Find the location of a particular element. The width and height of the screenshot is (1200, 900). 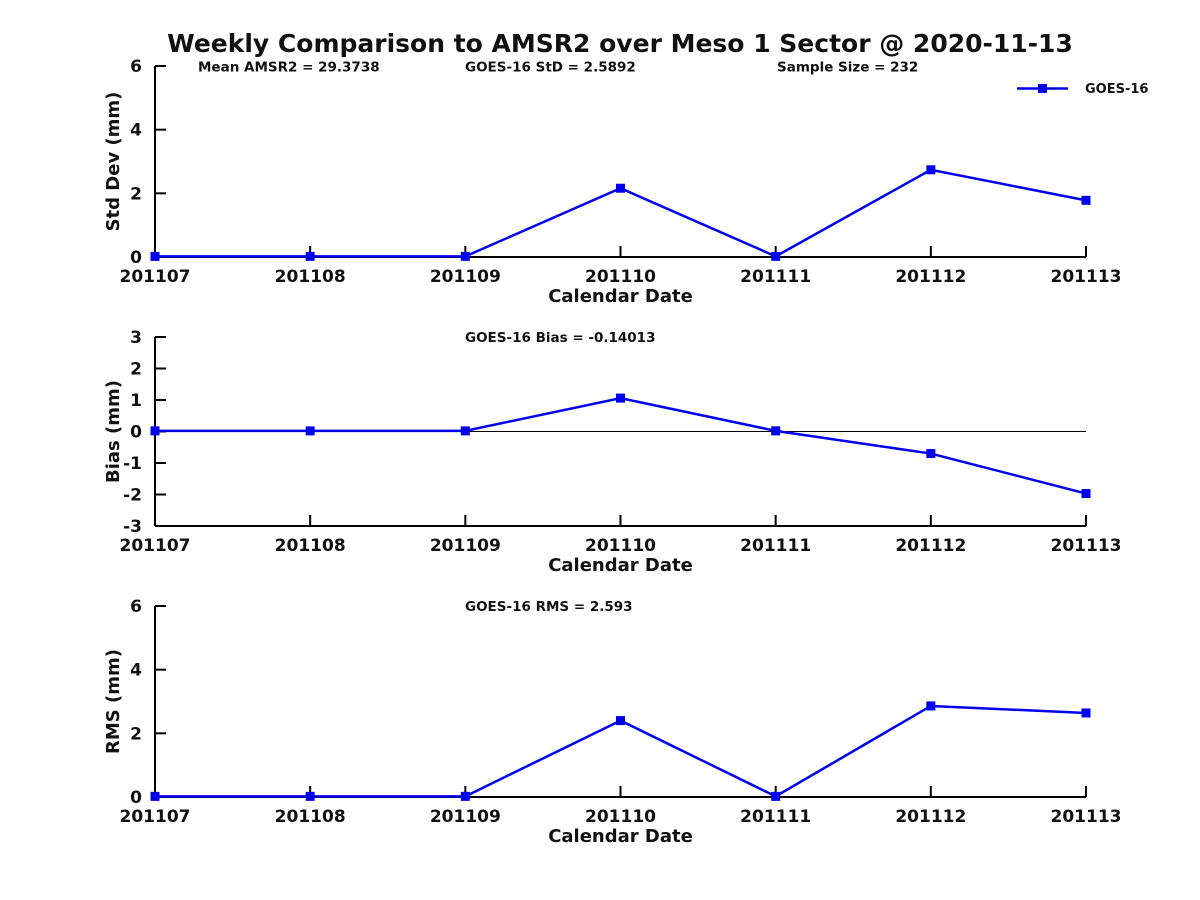

stat-annotation: GOES-16 Bias = -0.14013 is located at coordinates (560, 338).